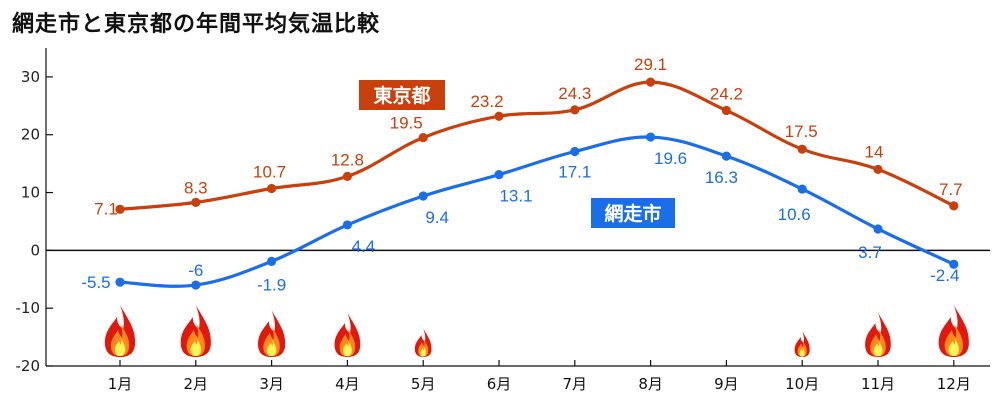  Describe the element at coordinates (271, 384) in the screenshot. I see `x-tick-label: 3月` at that location.